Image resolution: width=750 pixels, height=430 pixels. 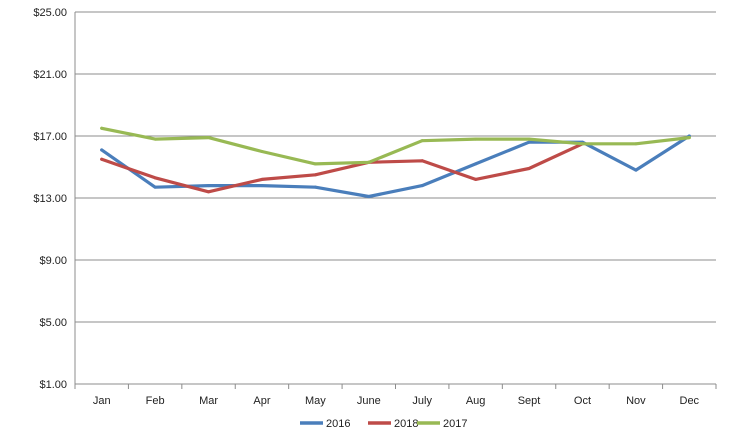 I want to click on legend-item-2017: 2017, so click(x=442, y=424).